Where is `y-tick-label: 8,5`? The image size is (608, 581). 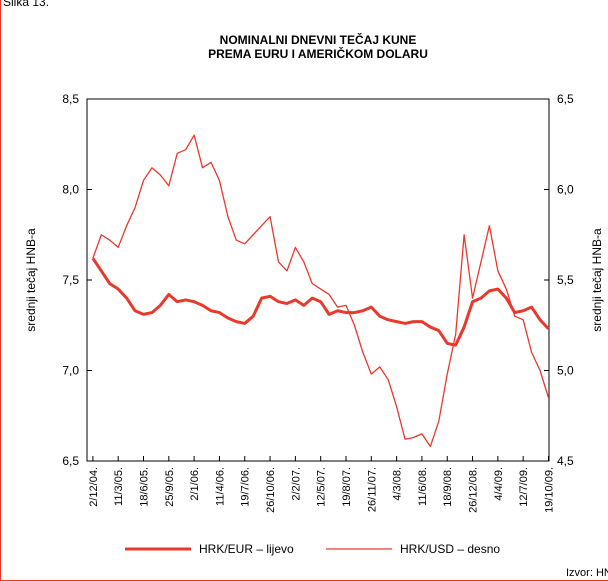 y-tick-label: 8,5 is located at coordinates (70, 99).